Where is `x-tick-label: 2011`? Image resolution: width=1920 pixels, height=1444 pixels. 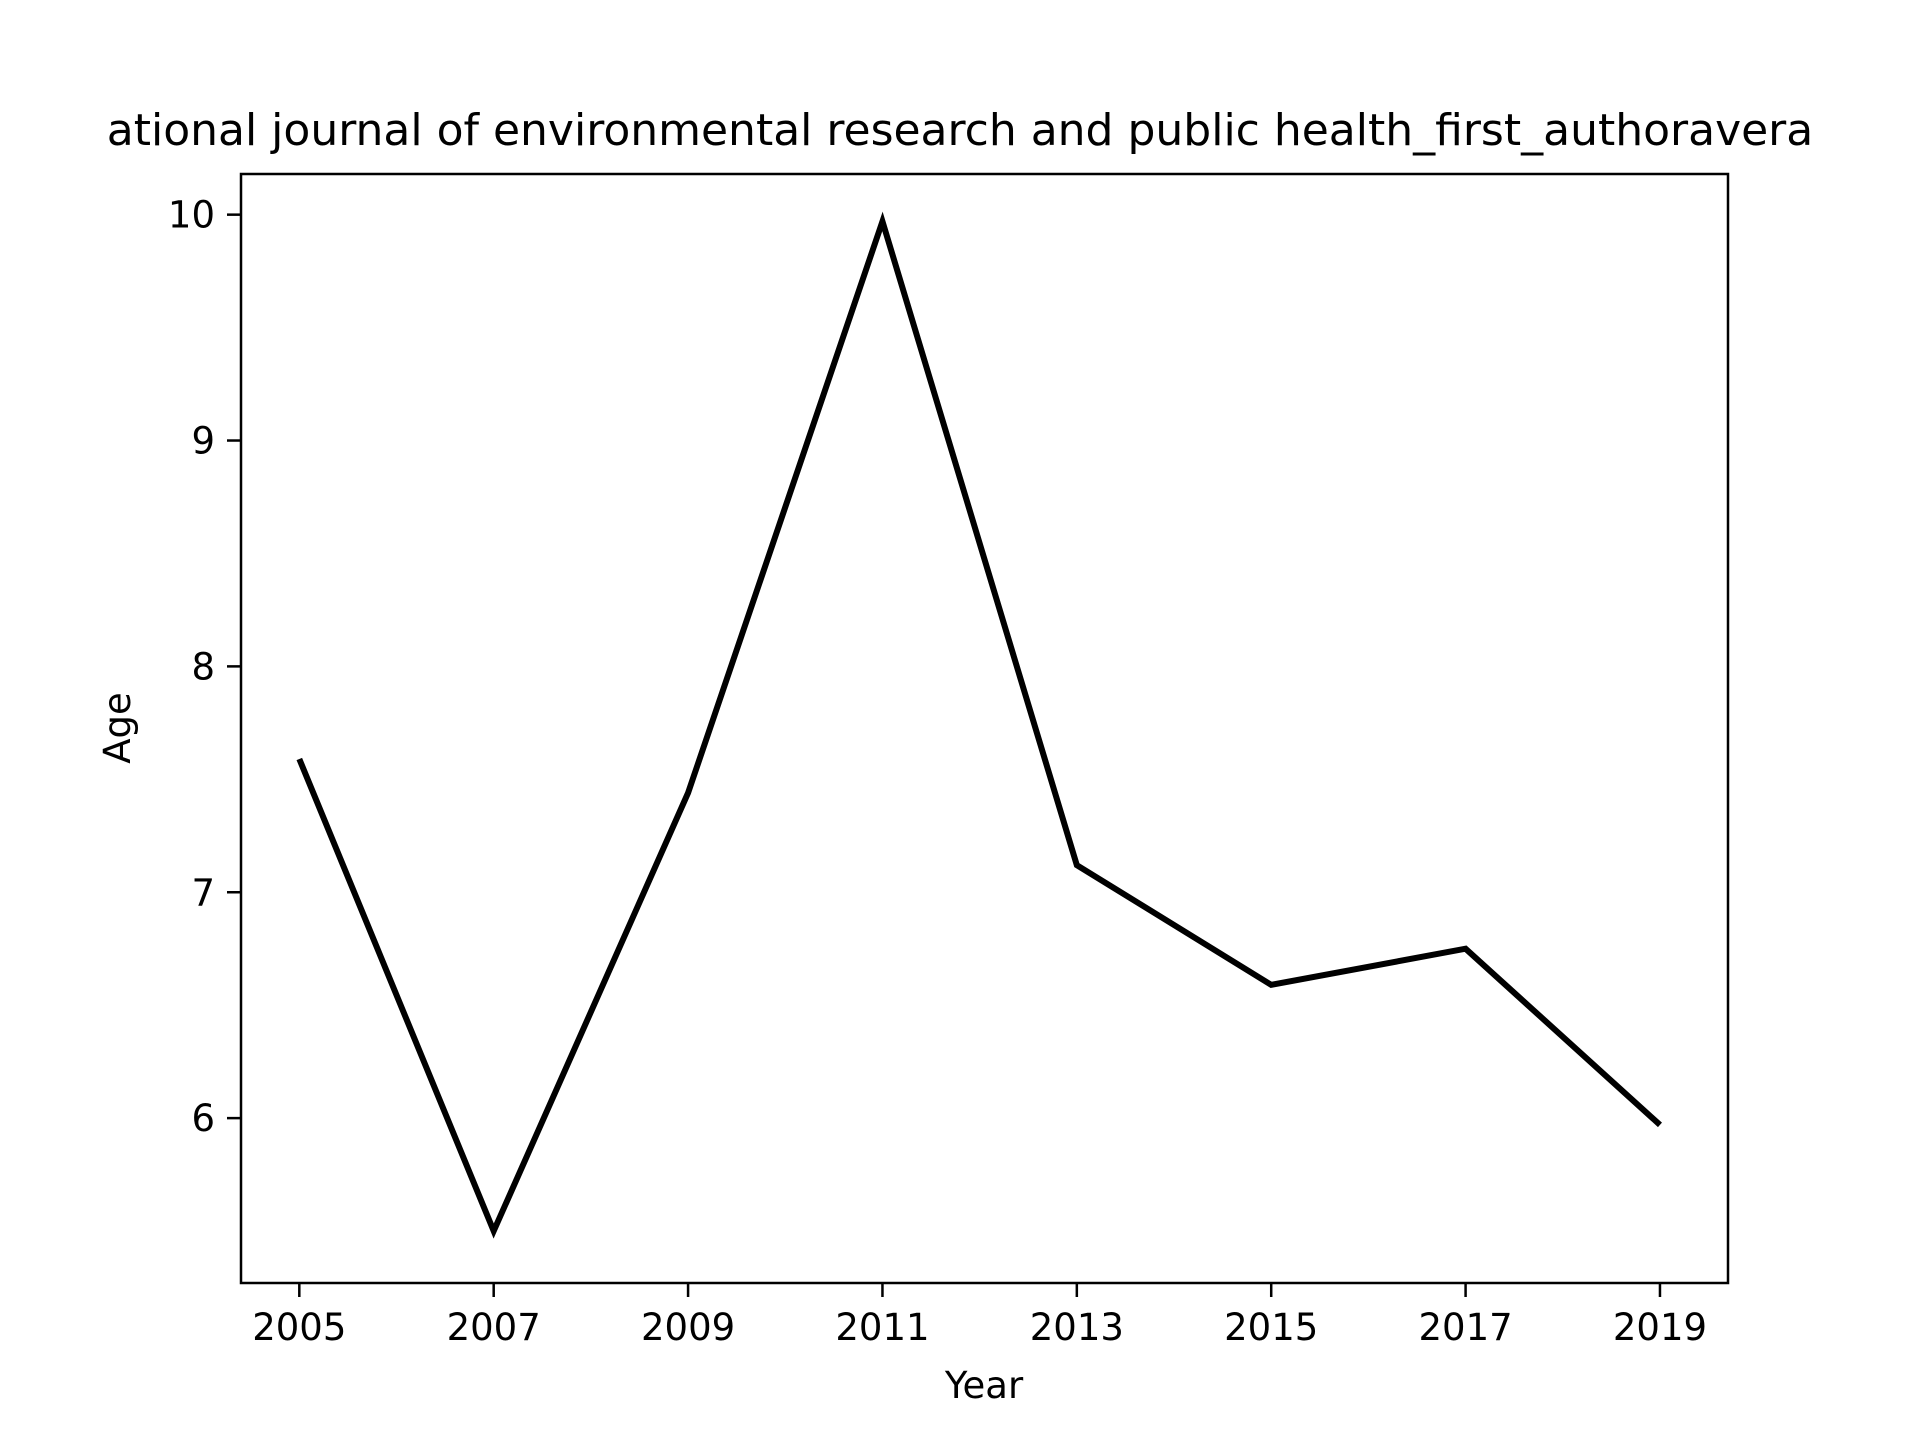 x-tick-label: 2011 is located at coordinates (882, 1327).